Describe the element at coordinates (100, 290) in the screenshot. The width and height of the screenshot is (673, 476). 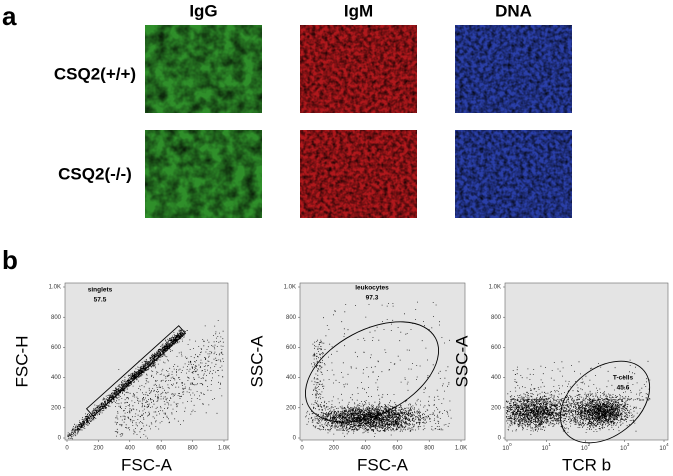
I see `gate-name: singlets` at that location.